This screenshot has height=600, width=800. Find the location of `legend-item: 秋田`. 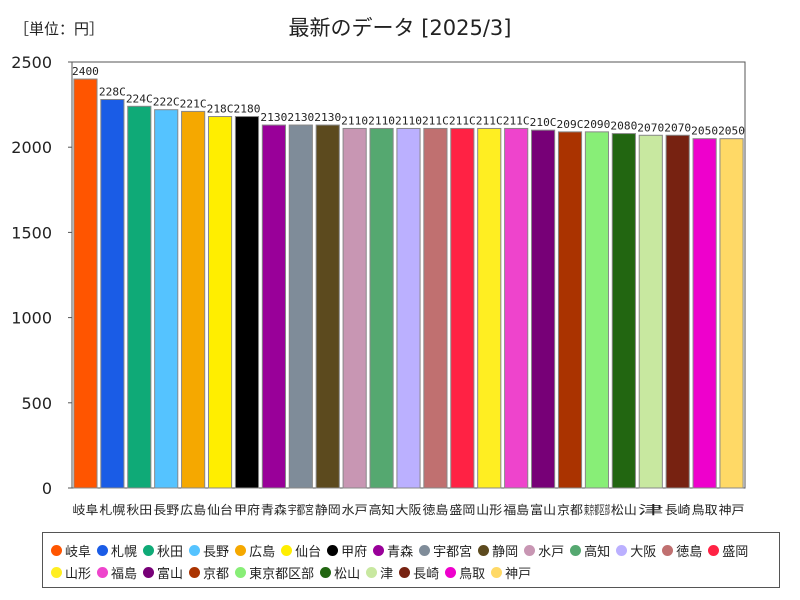

legend-item: 秋田 is located at coordinates (163, 550).